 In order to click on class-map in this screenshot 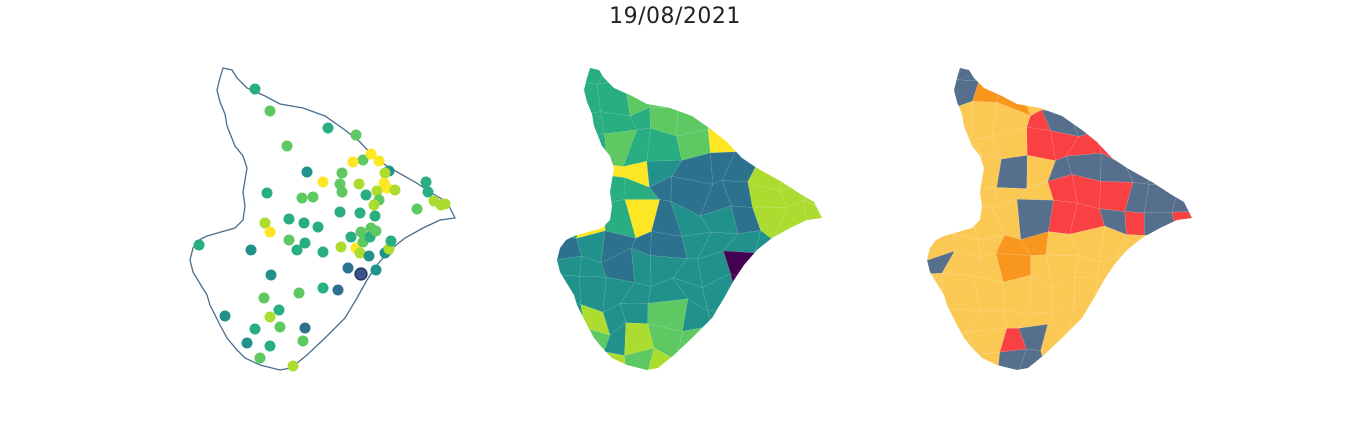, I will do `click(1062, 220)`.